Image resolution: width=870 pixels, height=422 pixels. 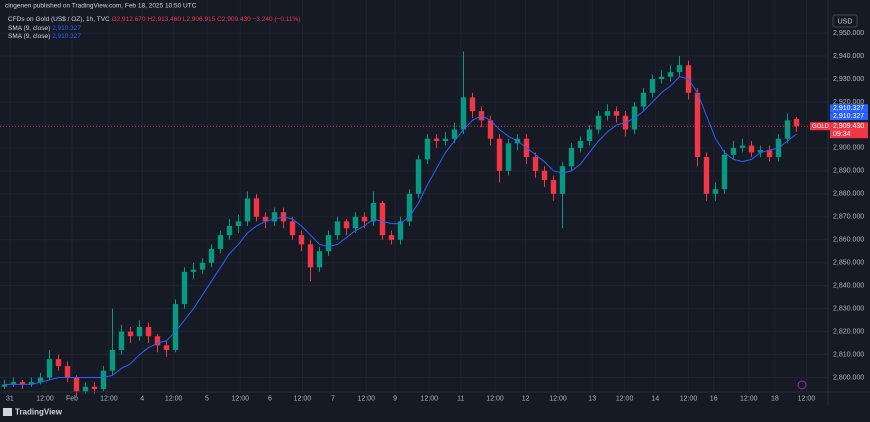 I want to click on x-tick-label: Feb, so click(x=72, y=398).